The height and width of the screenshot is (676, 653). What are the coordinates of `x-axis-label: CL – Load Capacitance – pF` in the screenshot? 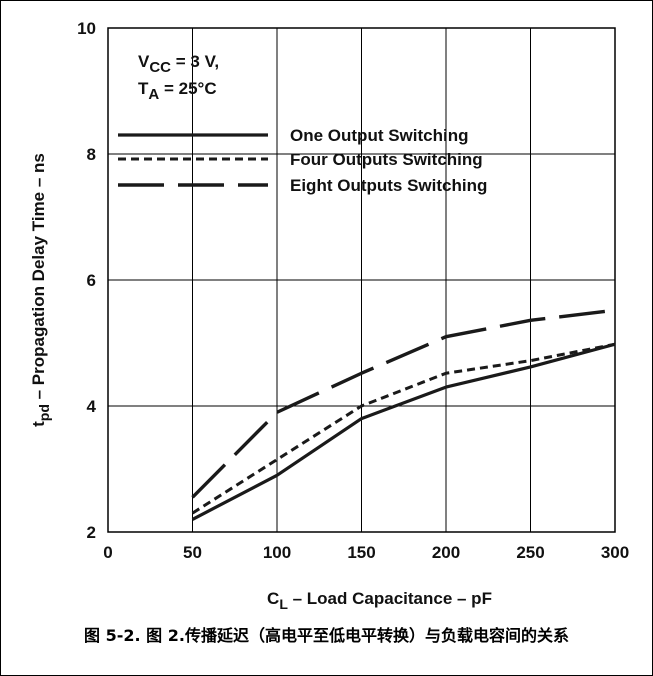 It's located at (379, 600).